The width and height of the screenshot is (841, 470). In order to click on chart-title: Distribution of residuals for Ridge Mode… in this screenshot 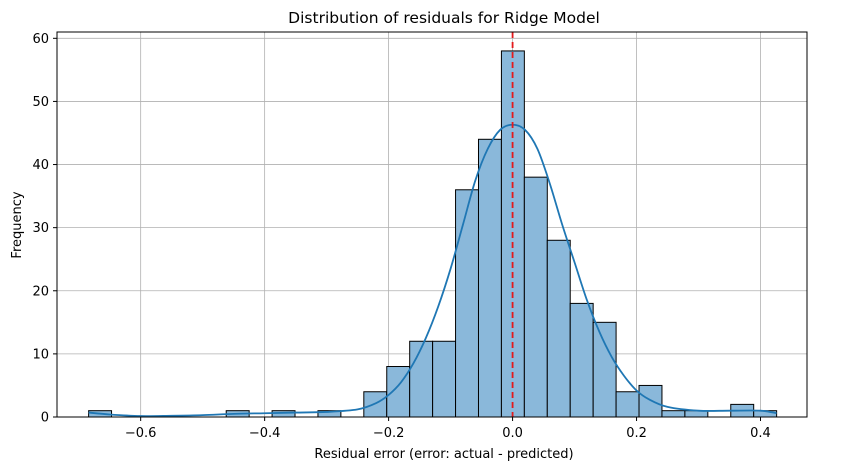, I will do `click(444, 18)`.